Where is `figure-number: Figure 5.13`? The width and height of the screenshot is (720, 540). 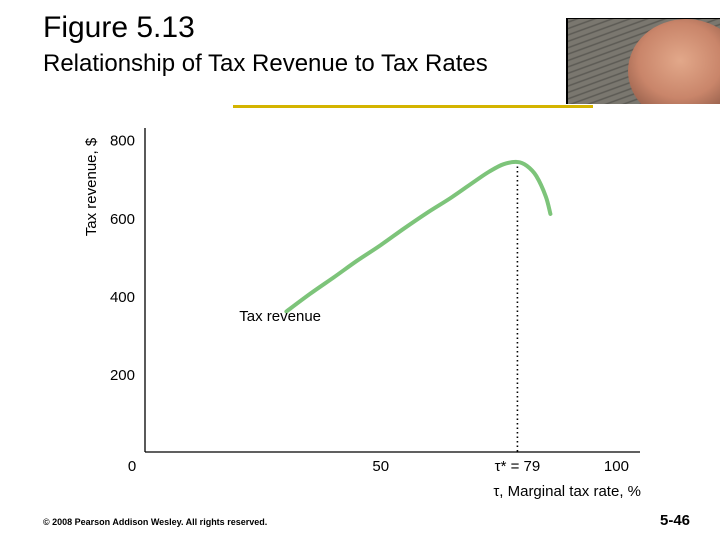 figure-number: Figure 5.13 is located at coordinates (119, 27).